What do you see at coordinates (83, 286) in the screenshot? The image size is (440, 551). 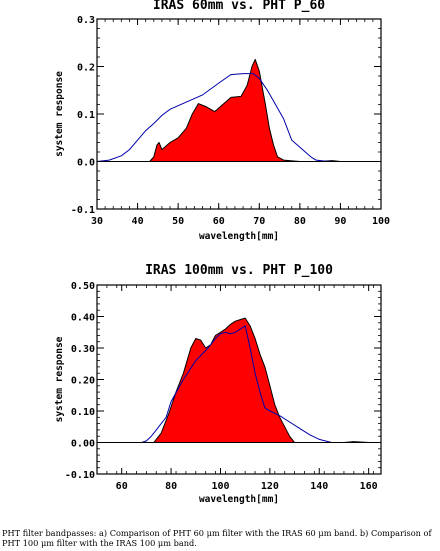 I see `y-tick-label: 0.50` at bounding box center [83, 286].